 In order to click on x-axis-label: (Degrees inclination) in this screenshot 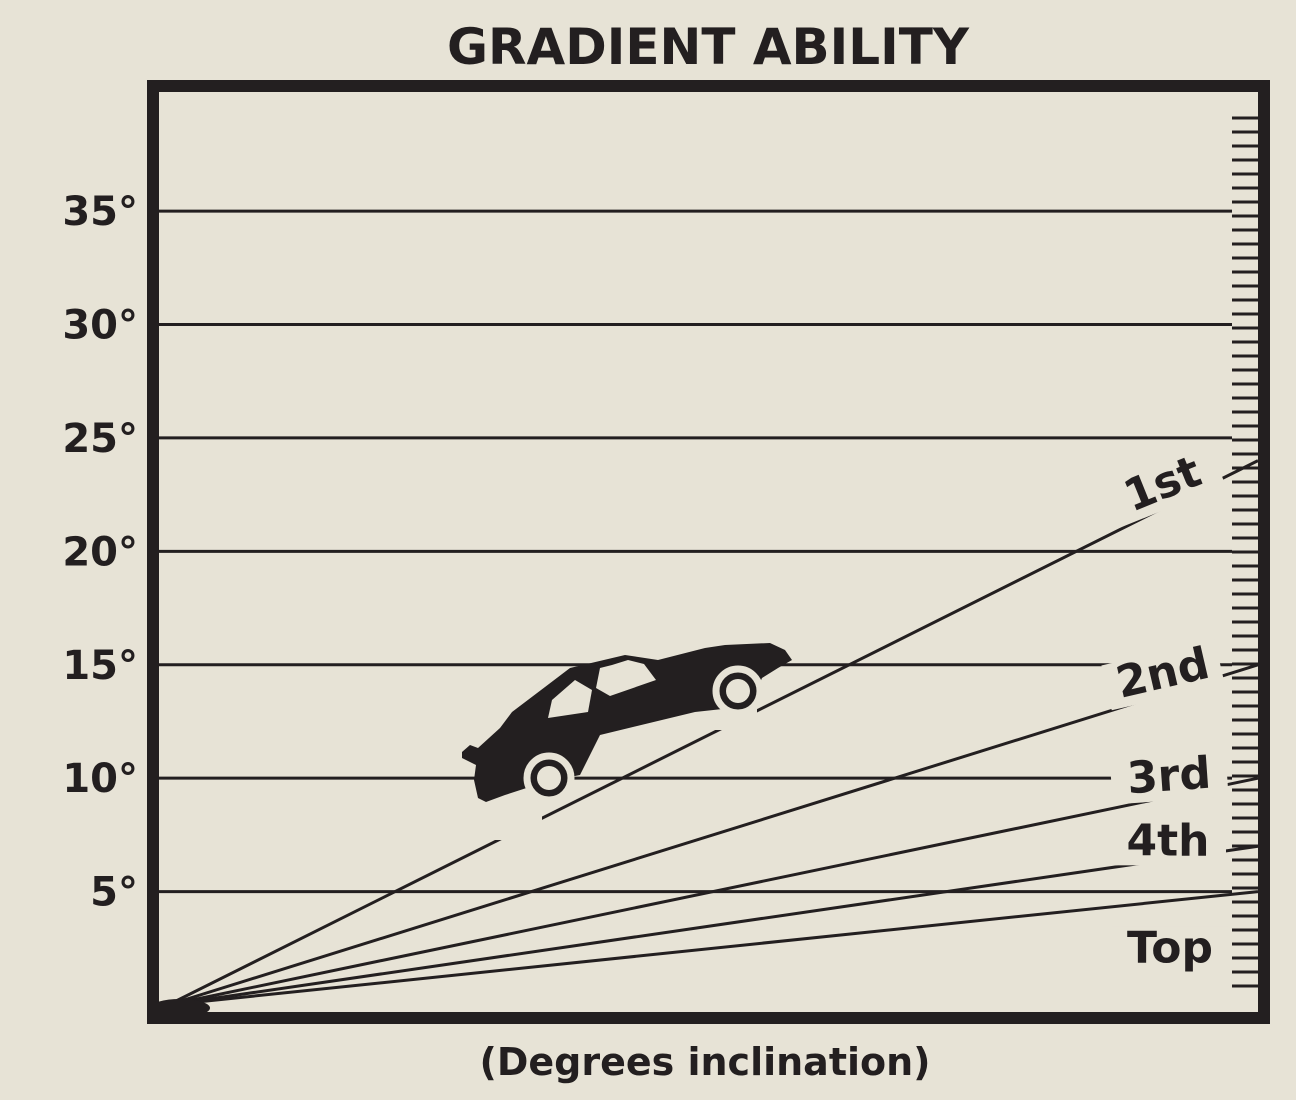, I will do `click(704, 1062)`.